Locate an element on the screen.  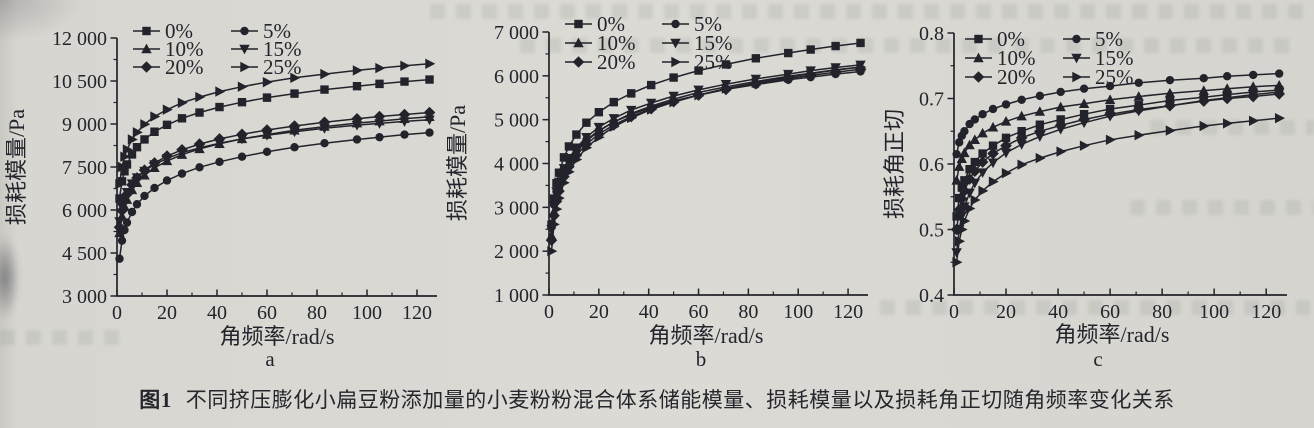
y-tick-label: 6 000 is located at coordinates (516, 77).